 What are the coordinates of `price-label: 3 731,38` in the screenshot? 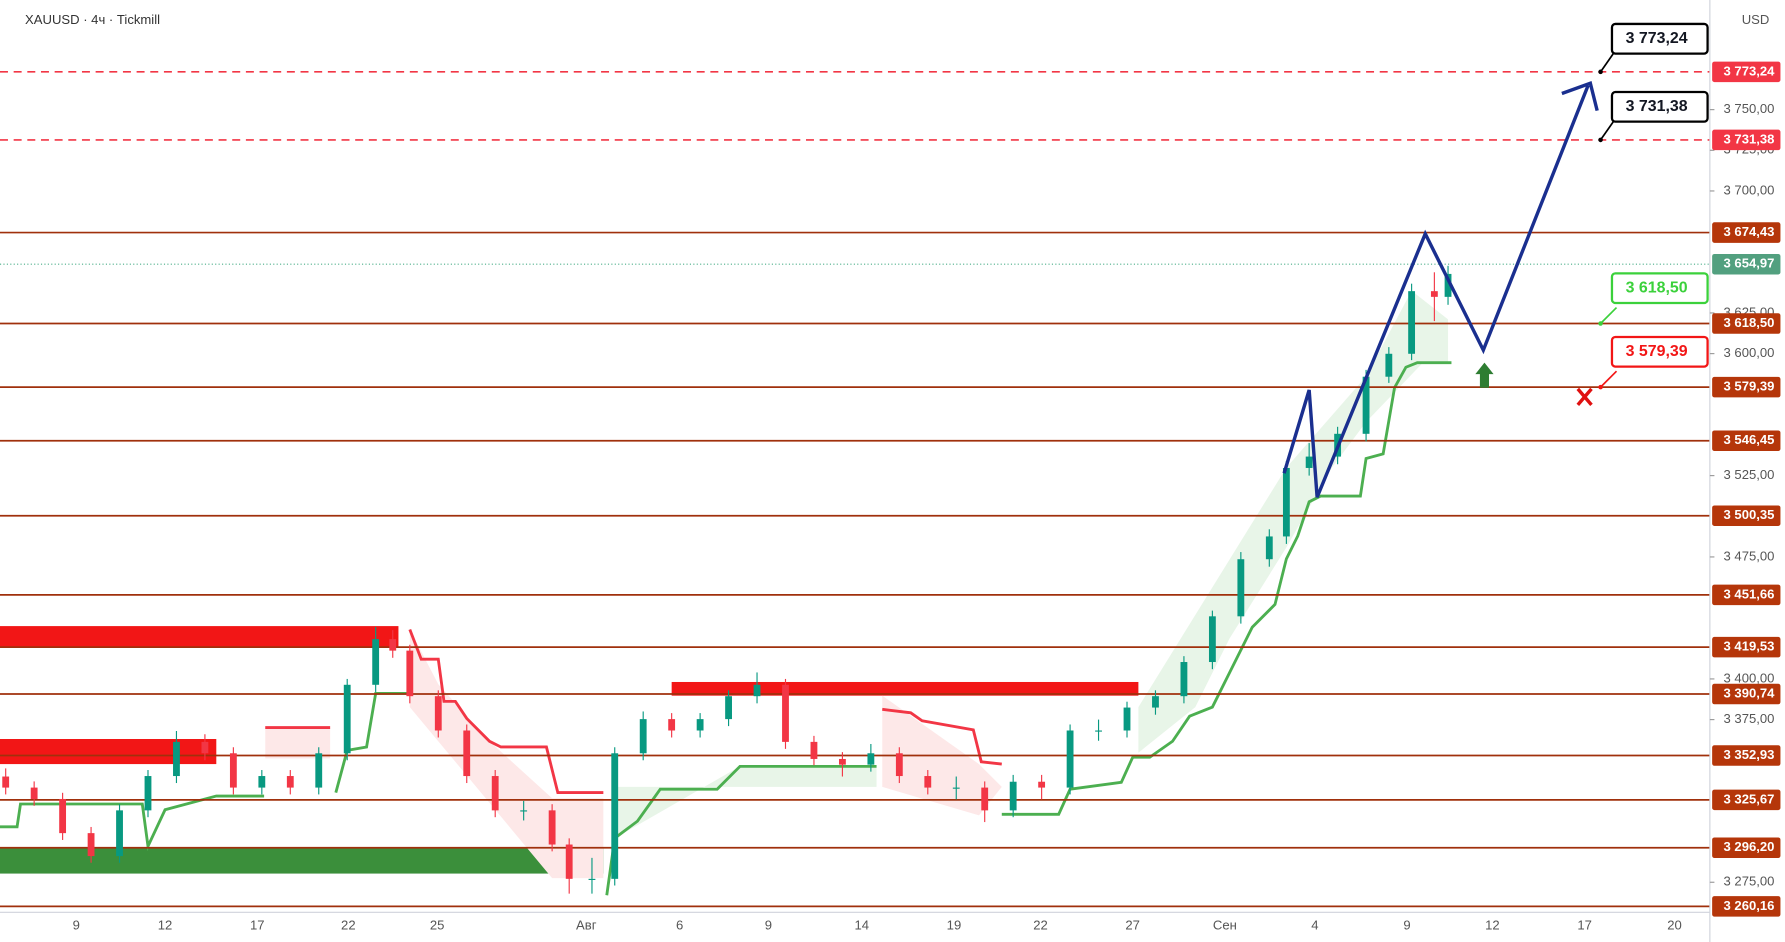 It's located at (1749, 138).